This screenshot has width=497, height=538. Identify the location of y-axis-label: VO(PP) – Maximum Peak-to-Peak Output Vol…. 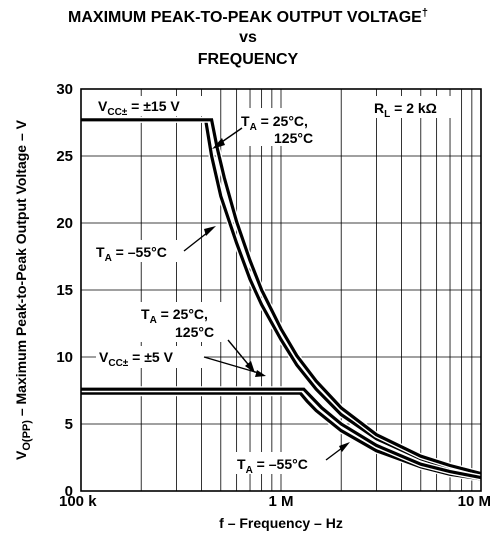
(23, 289).